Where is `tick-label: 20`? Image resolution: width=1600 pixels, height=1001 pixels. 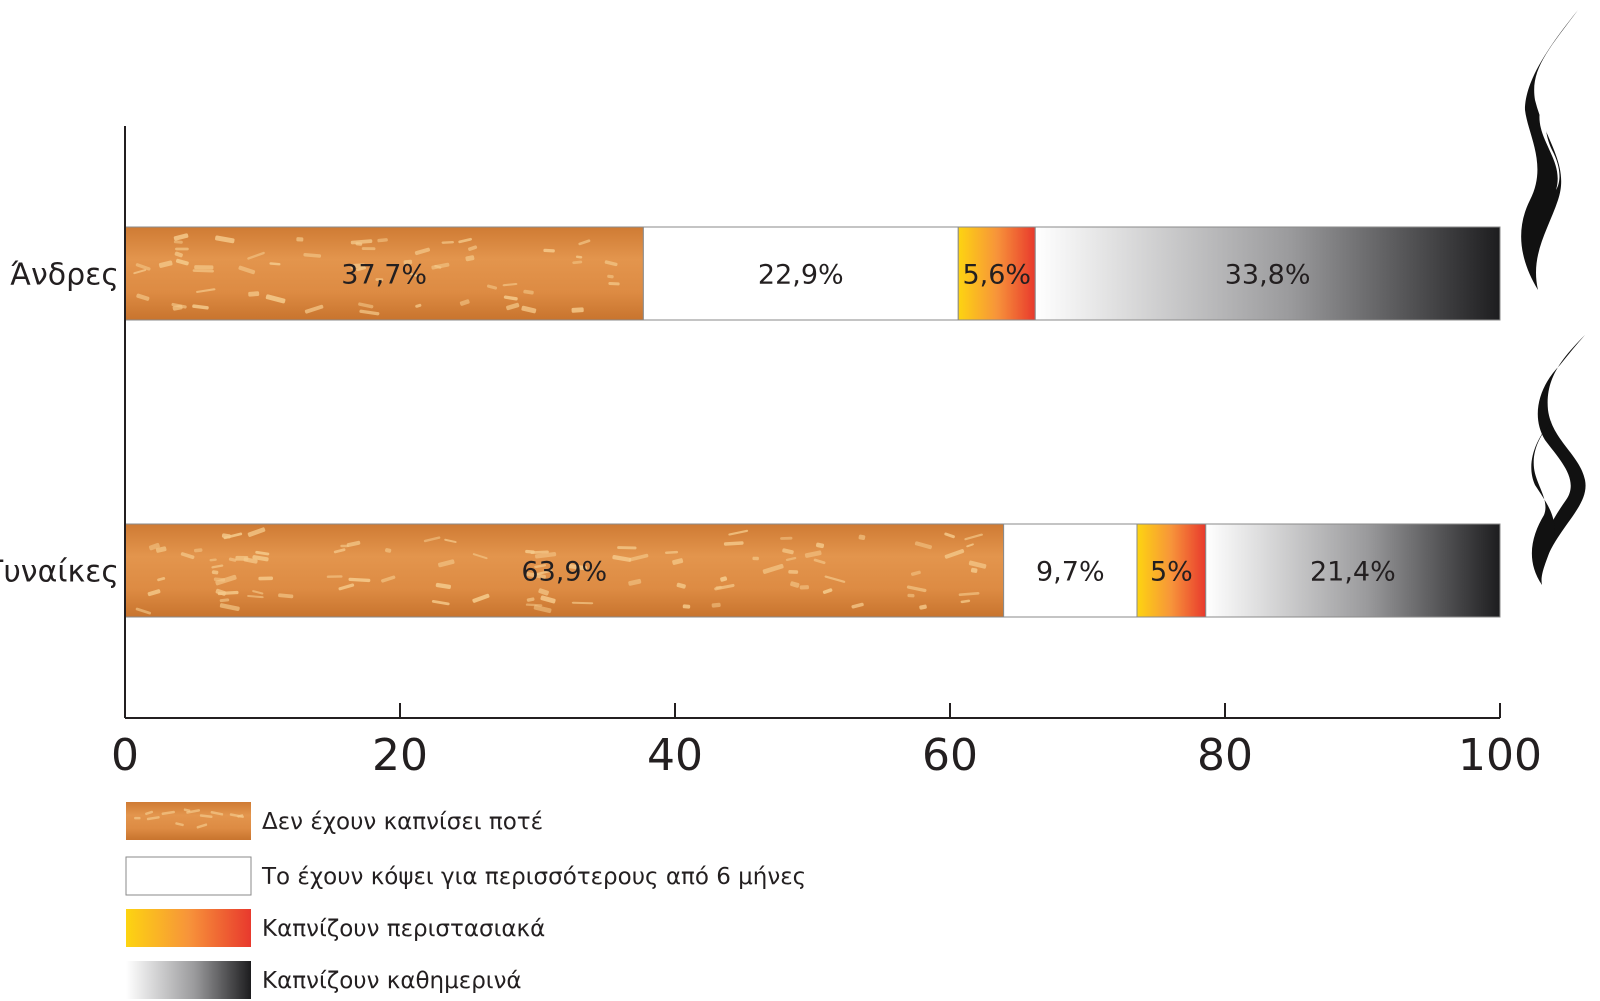 tick-label: 20 is located at coordinates (400, 755).